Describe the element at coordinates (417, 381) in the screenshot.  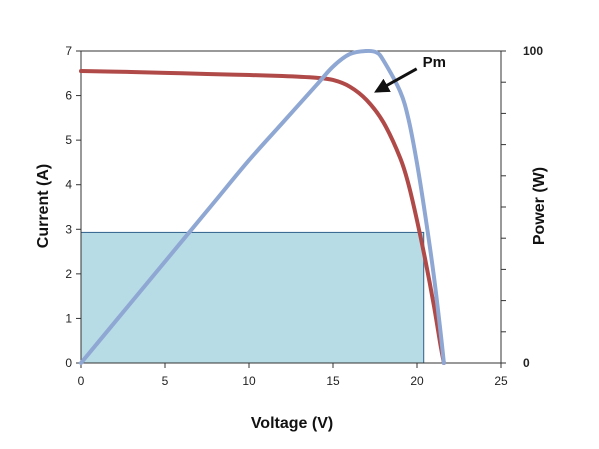
I see `x-tick-label: 20` at that location.